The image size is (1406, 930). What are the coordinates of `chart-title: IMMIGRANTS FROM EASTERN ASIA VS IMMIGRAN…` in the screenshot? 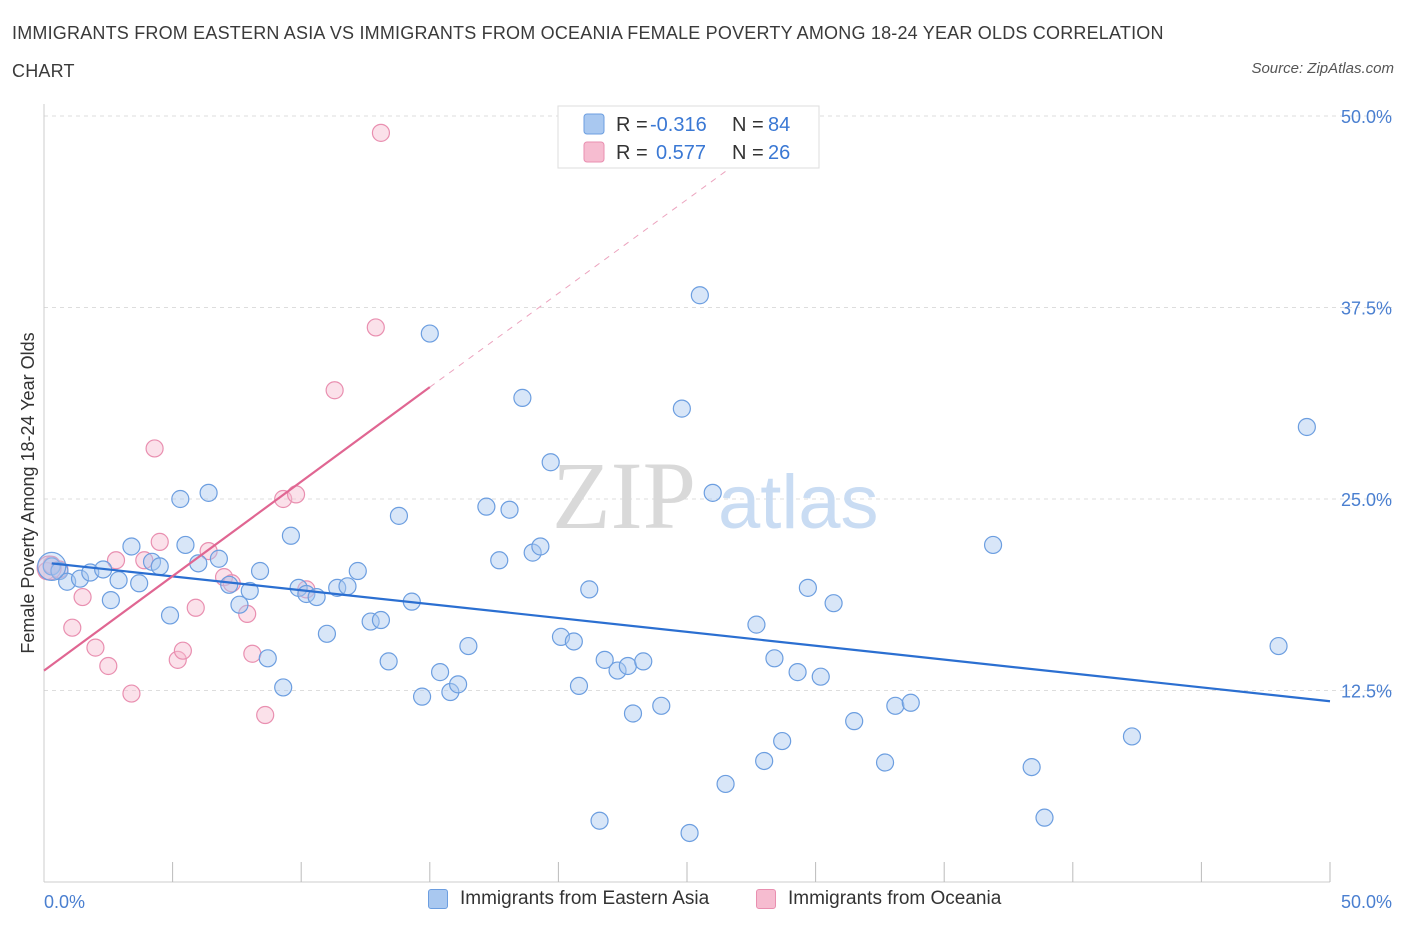 It's located at (588, 52).